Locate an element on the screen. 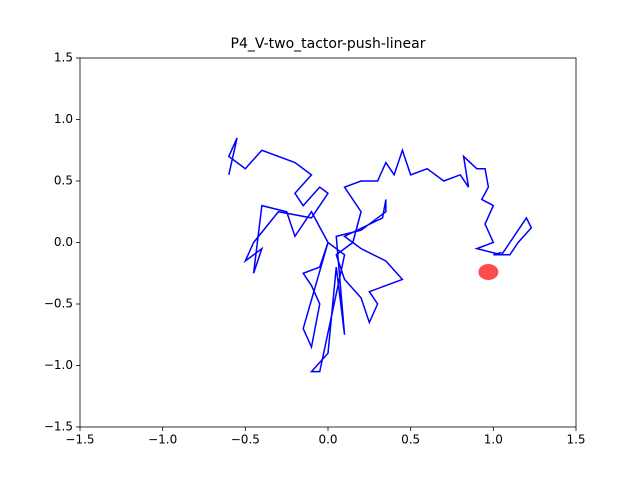 The width and height of the screenshot is (640, 484). x-tick-label: −1.0 is located at coordinates (162, 440).